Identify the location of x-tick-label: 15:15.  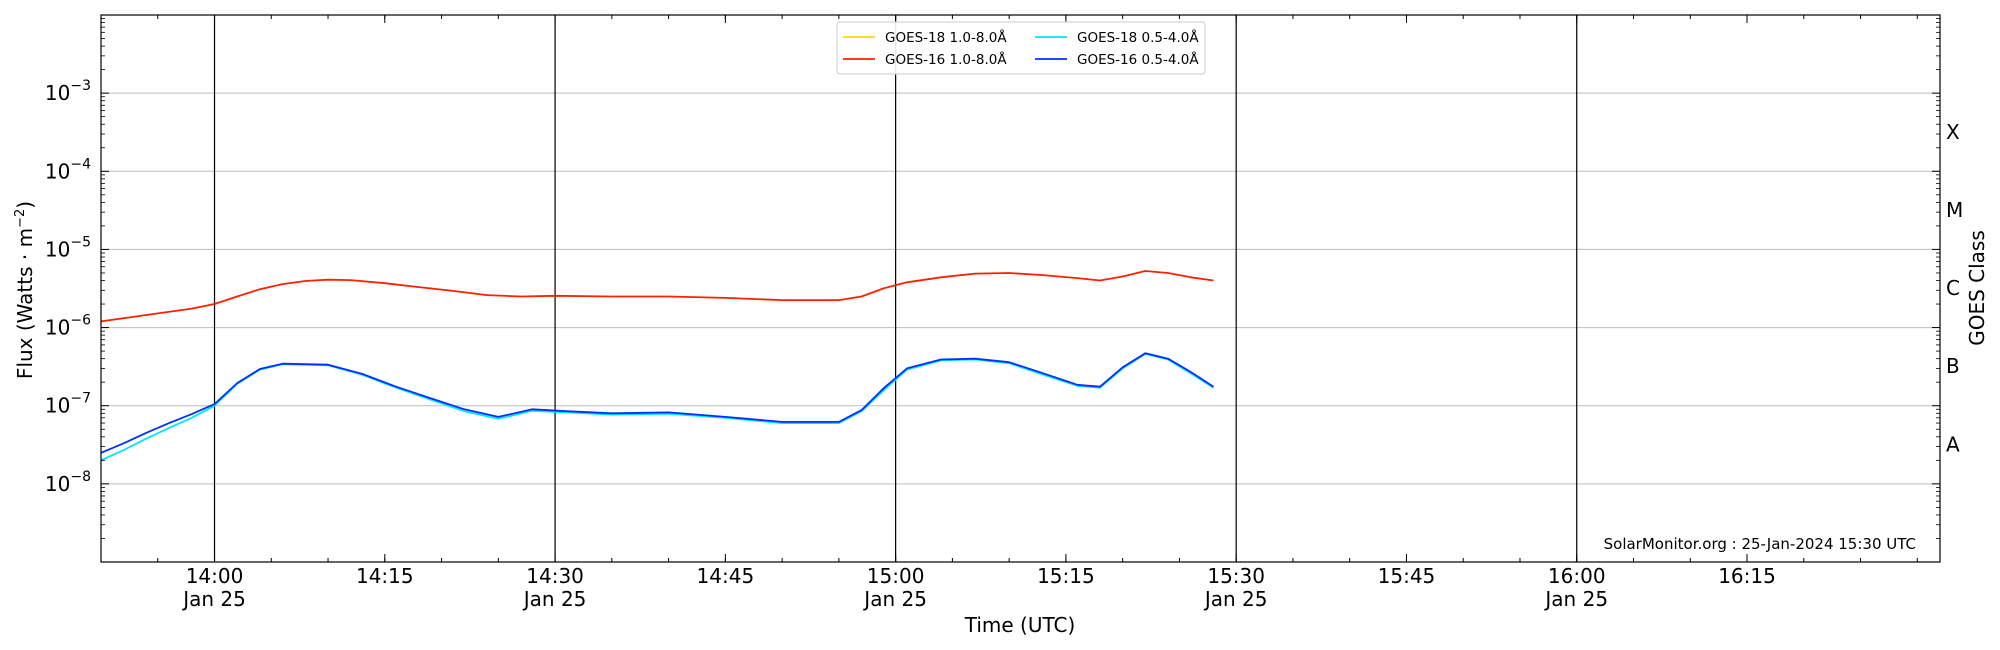
(1066, 576).